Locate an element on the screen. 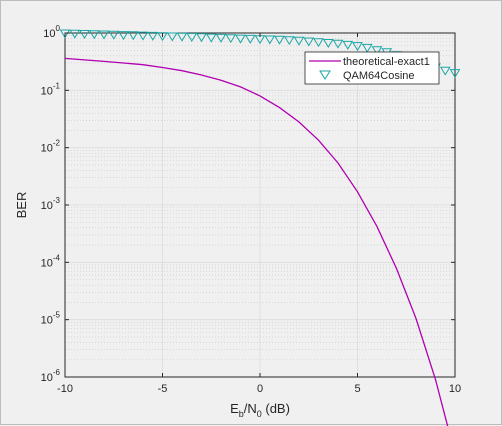 Image resolution: width=502 pixels, height=426 pixels. y-tick-label: 10⁻⁶ is located at coordinates (51, 376).